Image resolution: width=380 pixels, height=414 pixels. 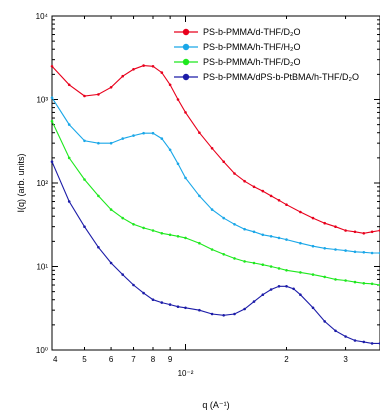 I want to click on x-tick-label: 10⁻², so click(x=186, y=373).